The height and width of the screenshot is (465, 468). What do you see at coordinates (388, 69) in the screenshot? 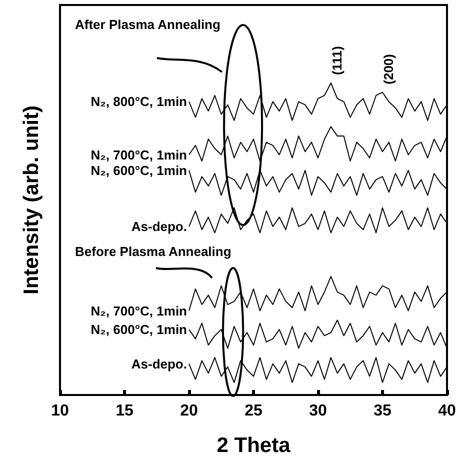
I see `annotation: (200)` at bounding box center [388, 69].